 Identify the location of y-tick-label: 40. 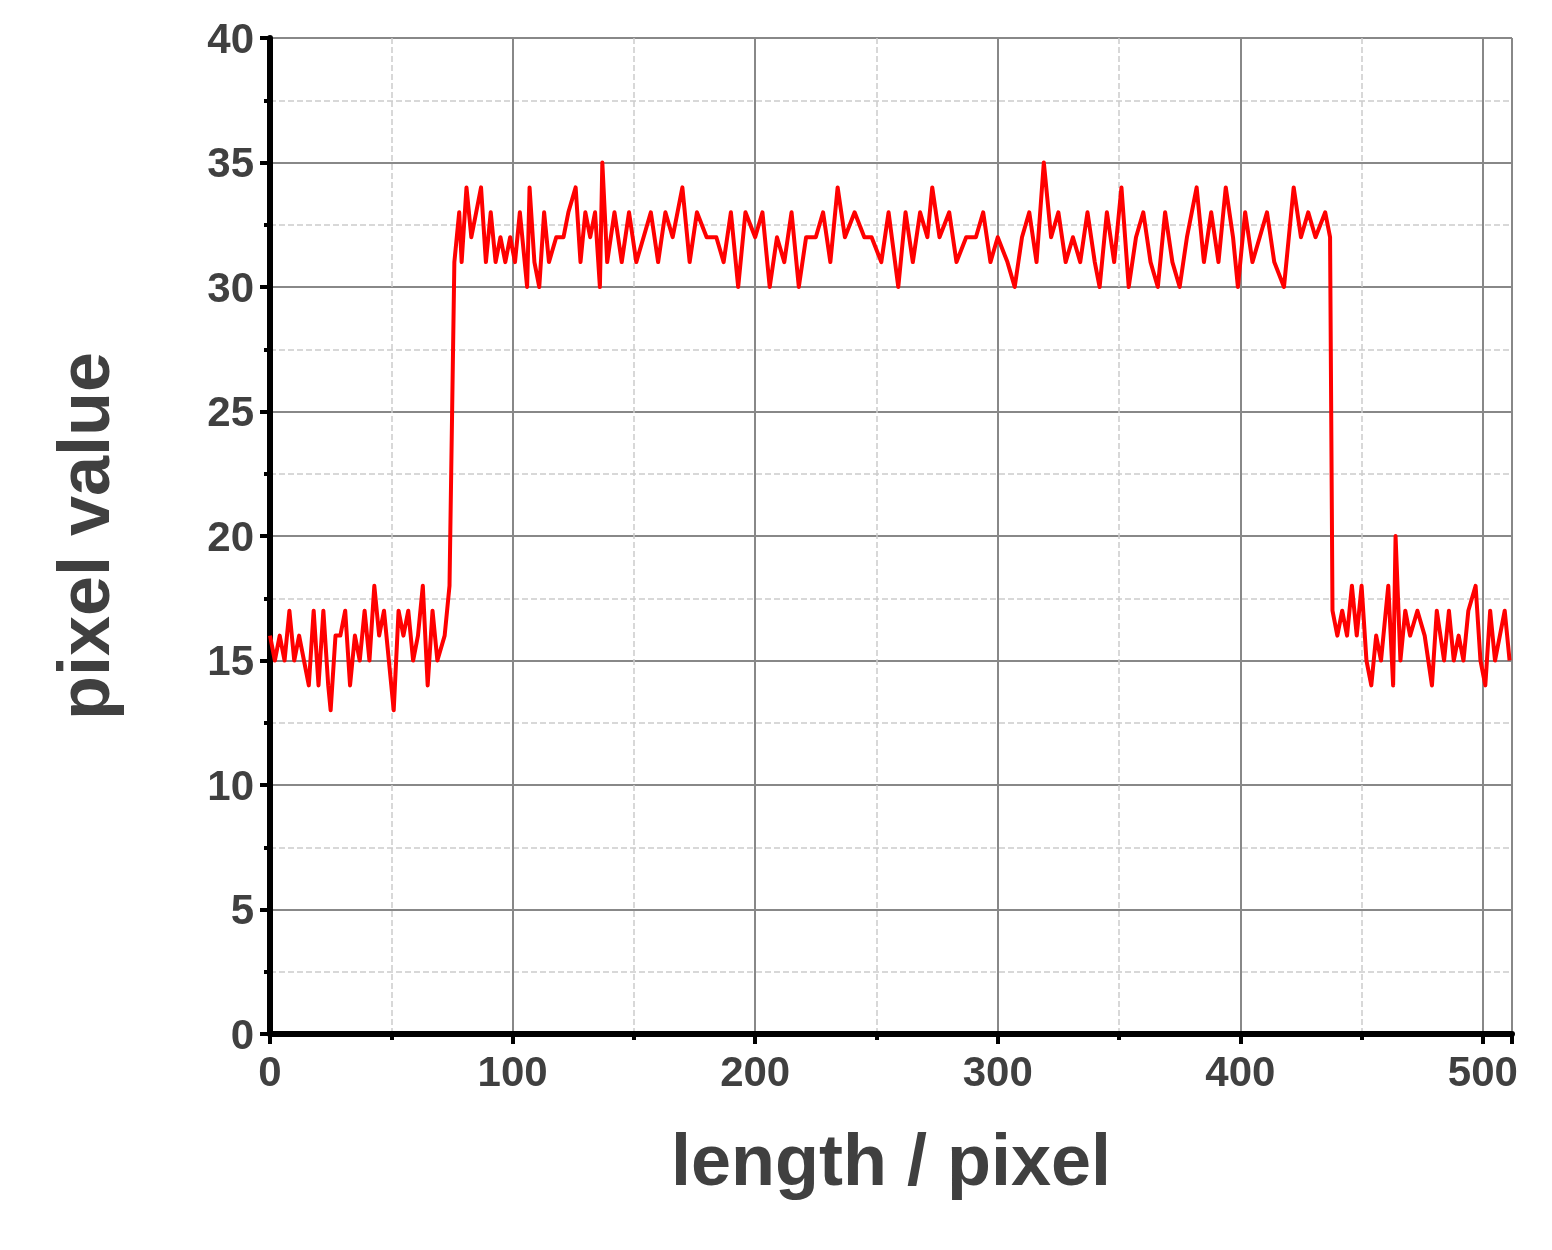
(230, 38).